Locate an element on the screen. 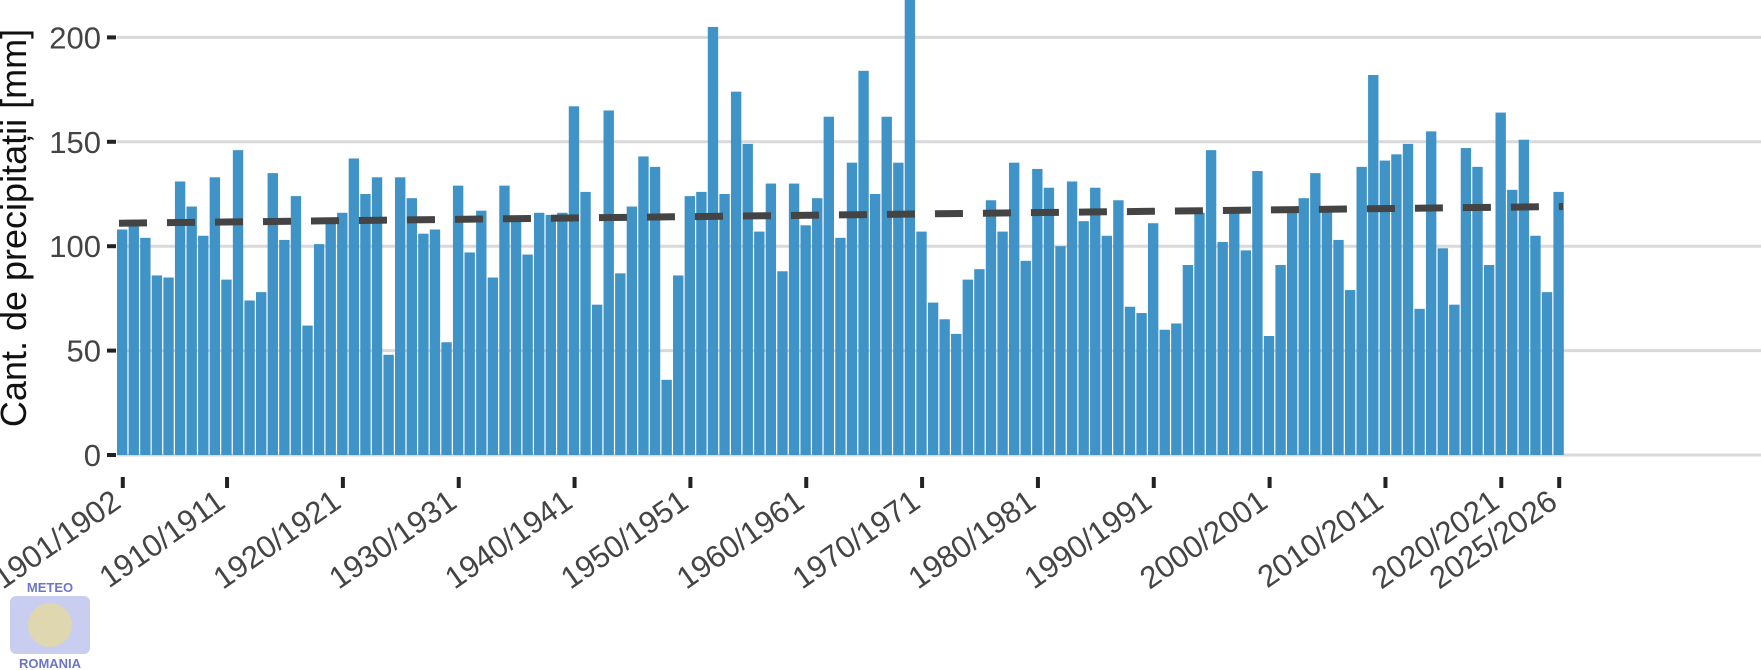  y-axis: 0 50 100 150 200 is located at coordinates (82, 246).